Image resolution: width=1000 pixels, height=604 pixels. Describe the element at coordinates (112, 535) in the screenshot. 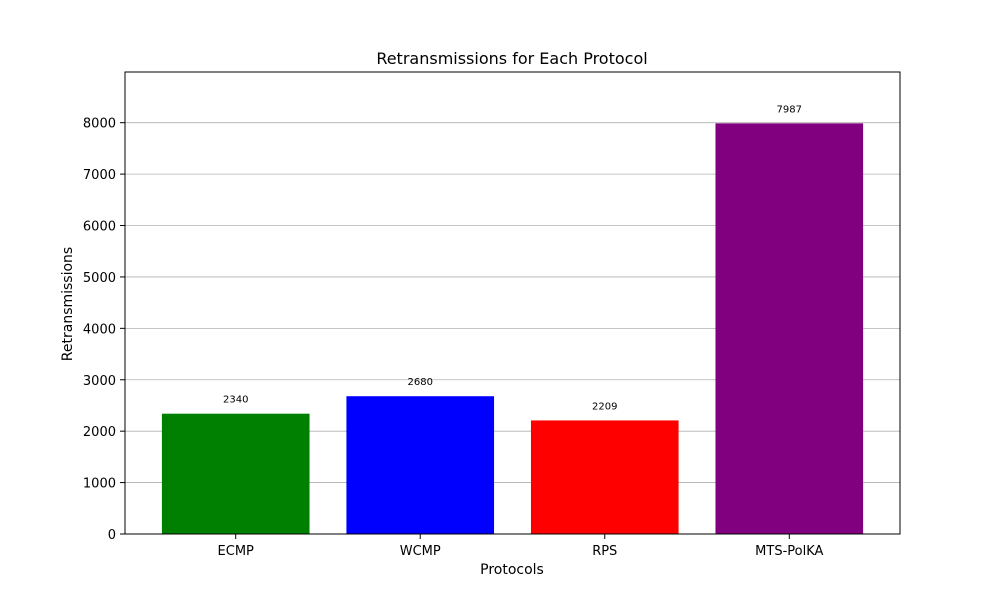

I see `y-tick-label: 0` at that location.